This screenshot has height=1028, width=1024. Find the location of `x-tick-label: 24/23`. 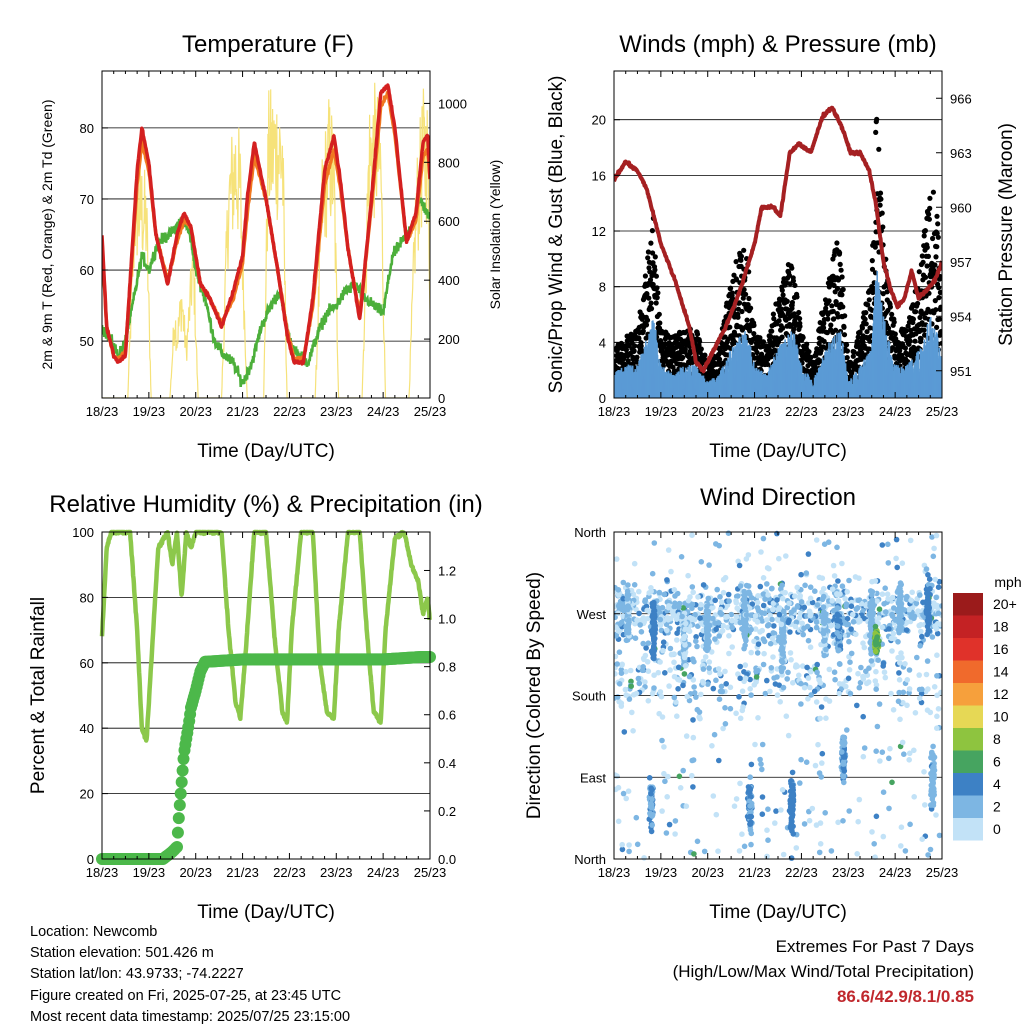

x-tick-label: 24/23 is located at coordinates (383, 411).